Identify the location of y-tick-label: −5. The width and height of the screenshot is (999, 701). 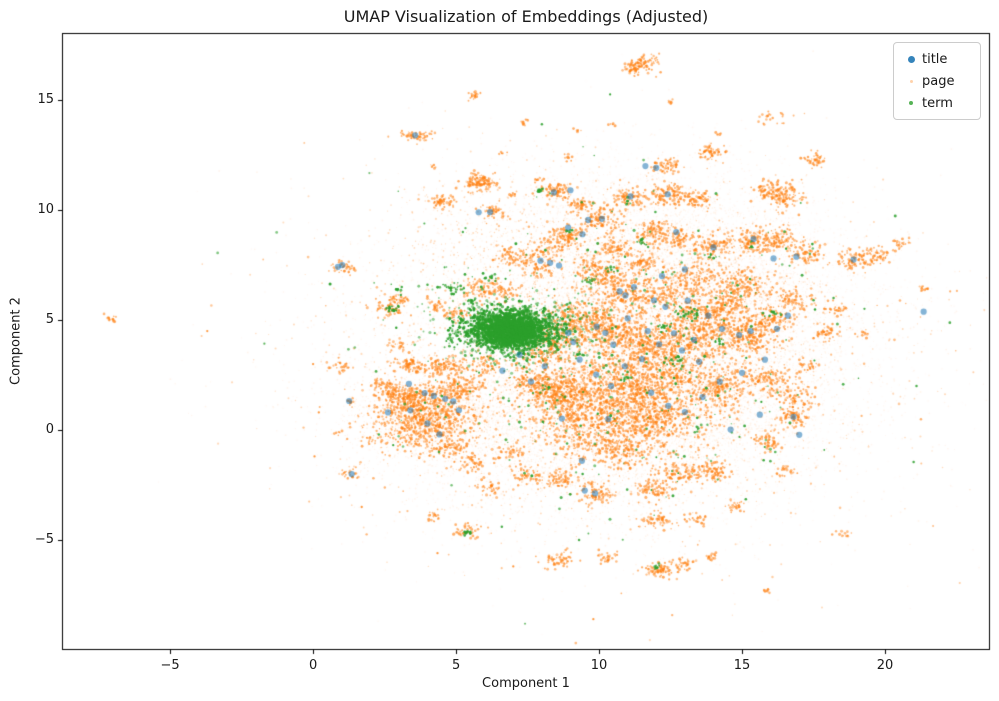
(44, 540).